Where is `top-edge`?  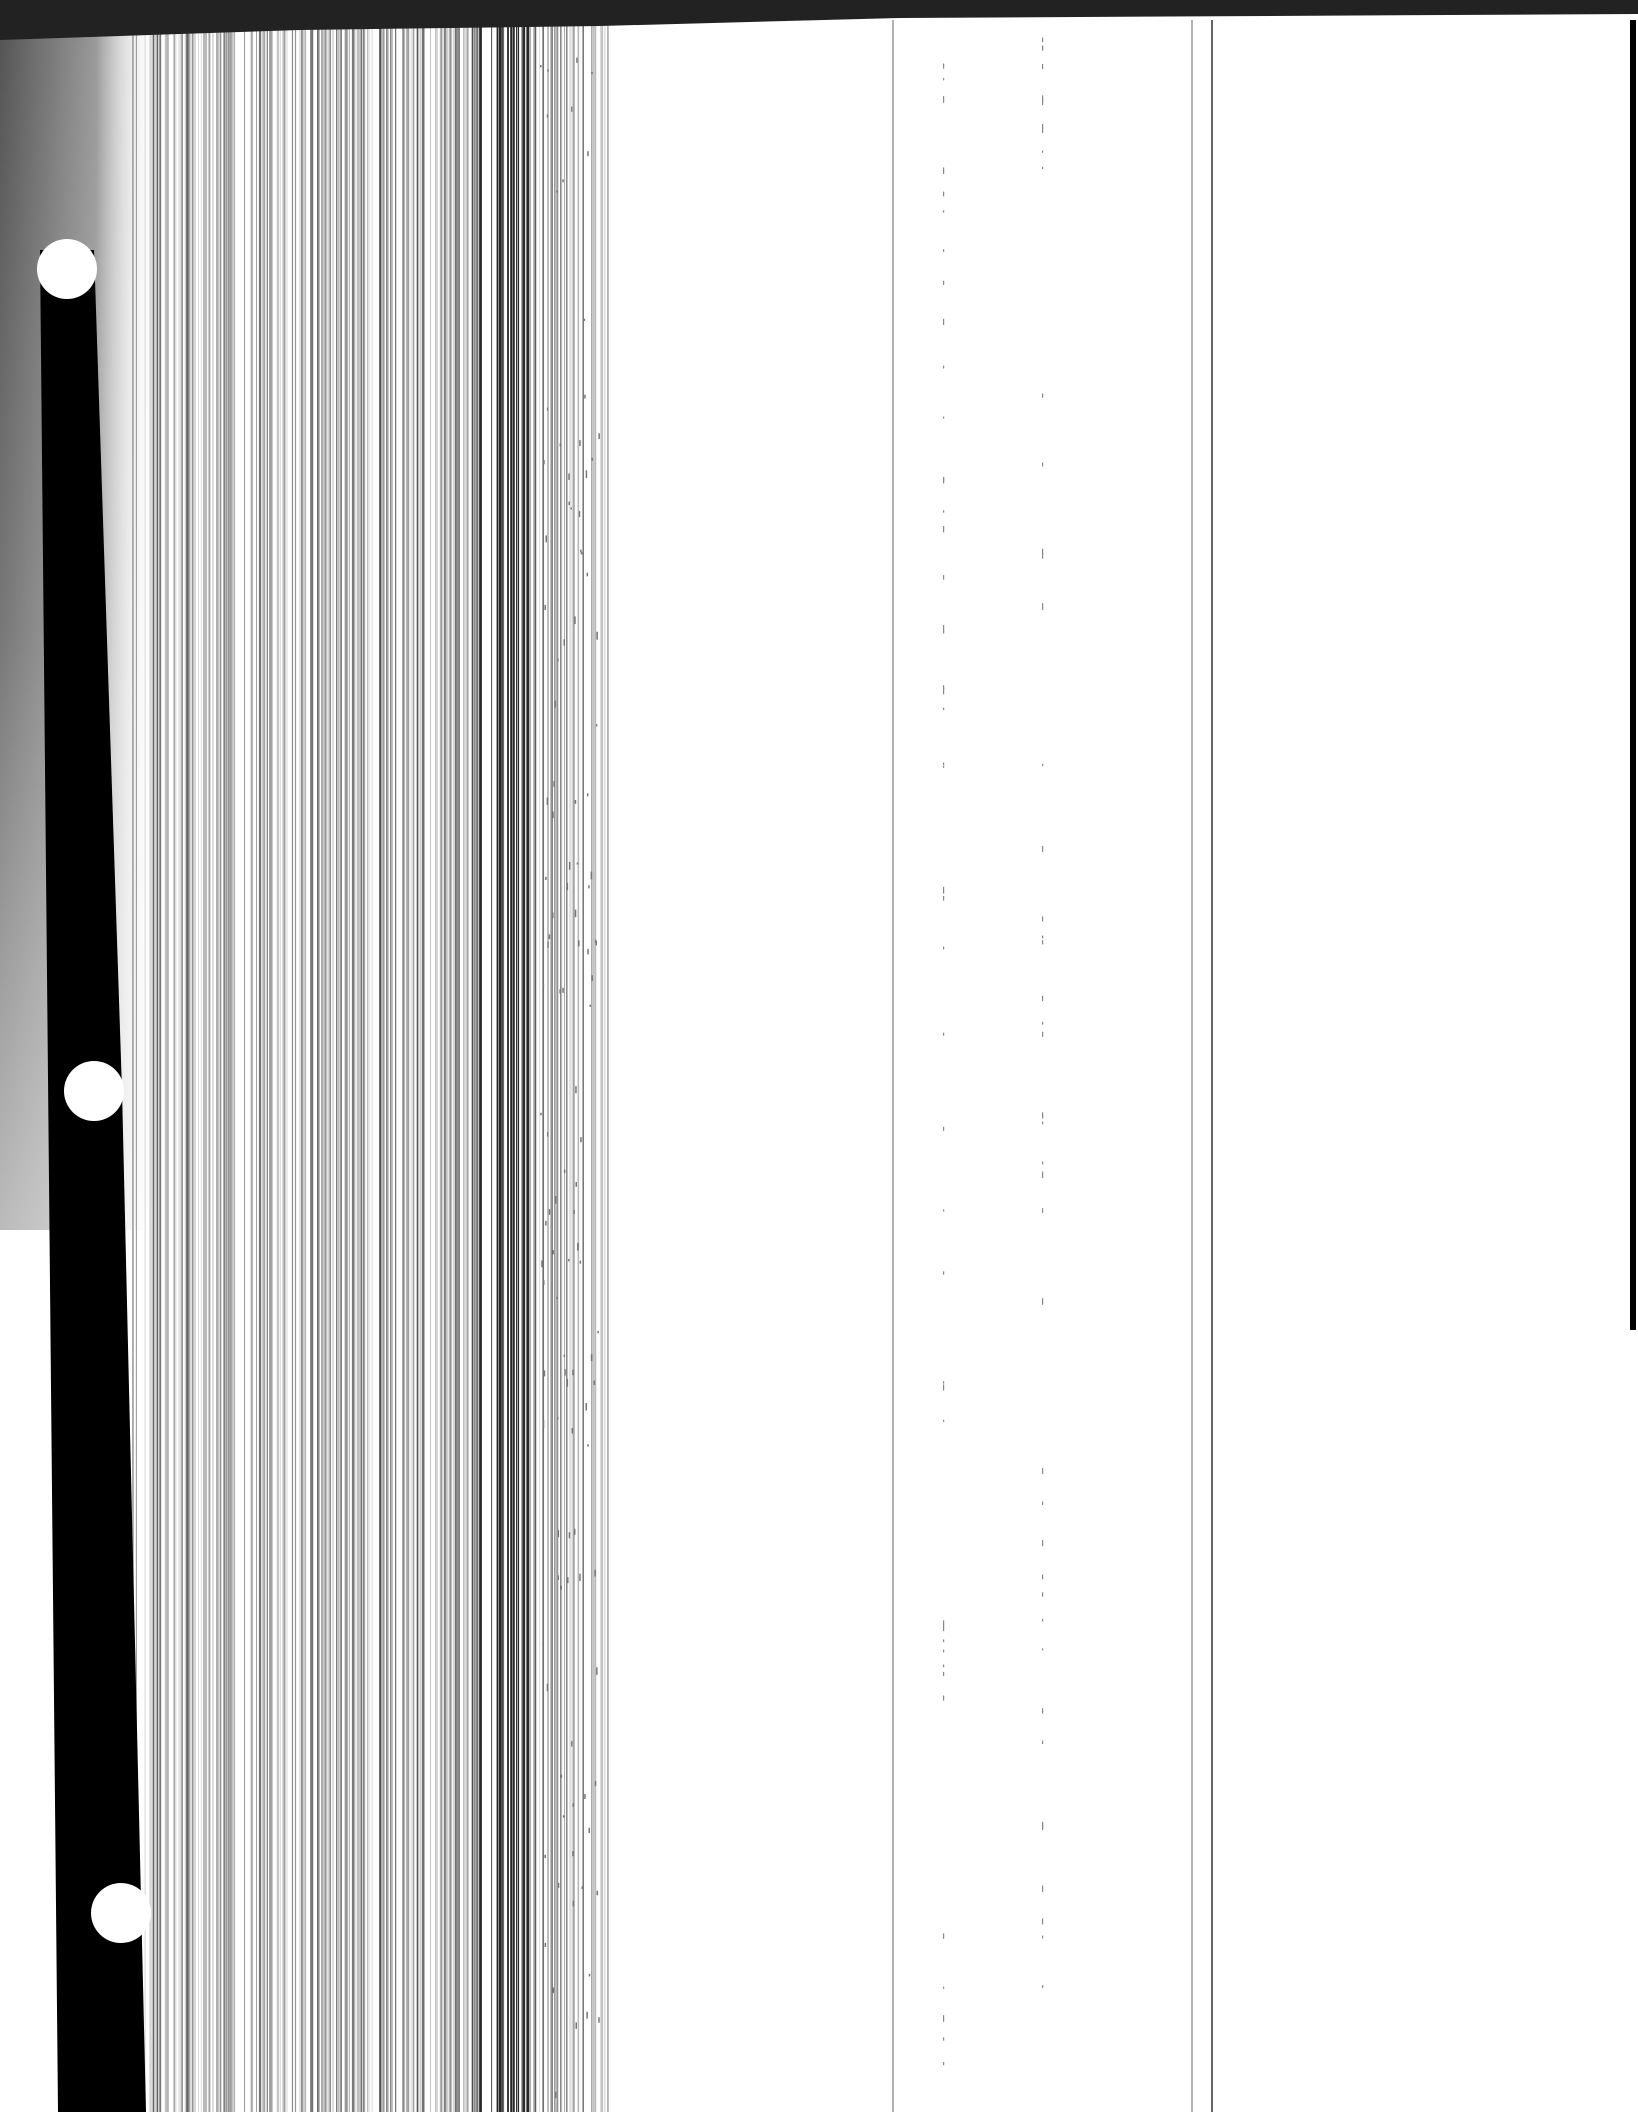 top-edge is located at coordinates (819, 20).